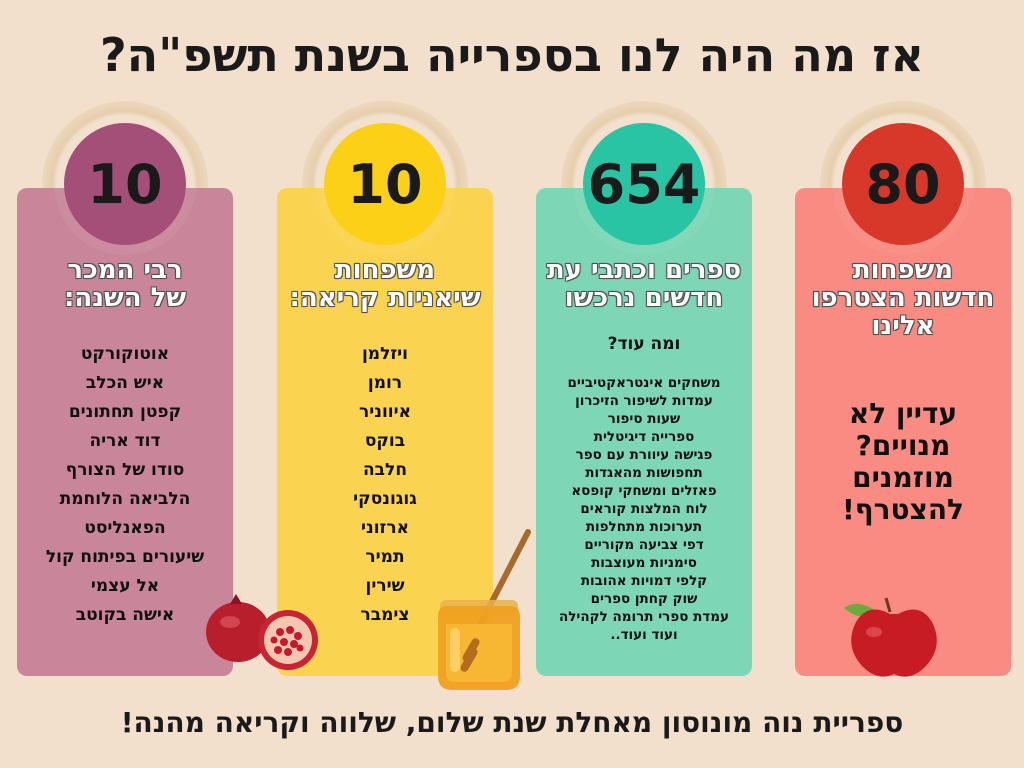 Image resolution: width=1024 pixels, height=768 pixels. Describe the element at coordinates (125, 284) in the screenshot. I see `heading-bestsellers: רבי המכר של השנה:` at that location.